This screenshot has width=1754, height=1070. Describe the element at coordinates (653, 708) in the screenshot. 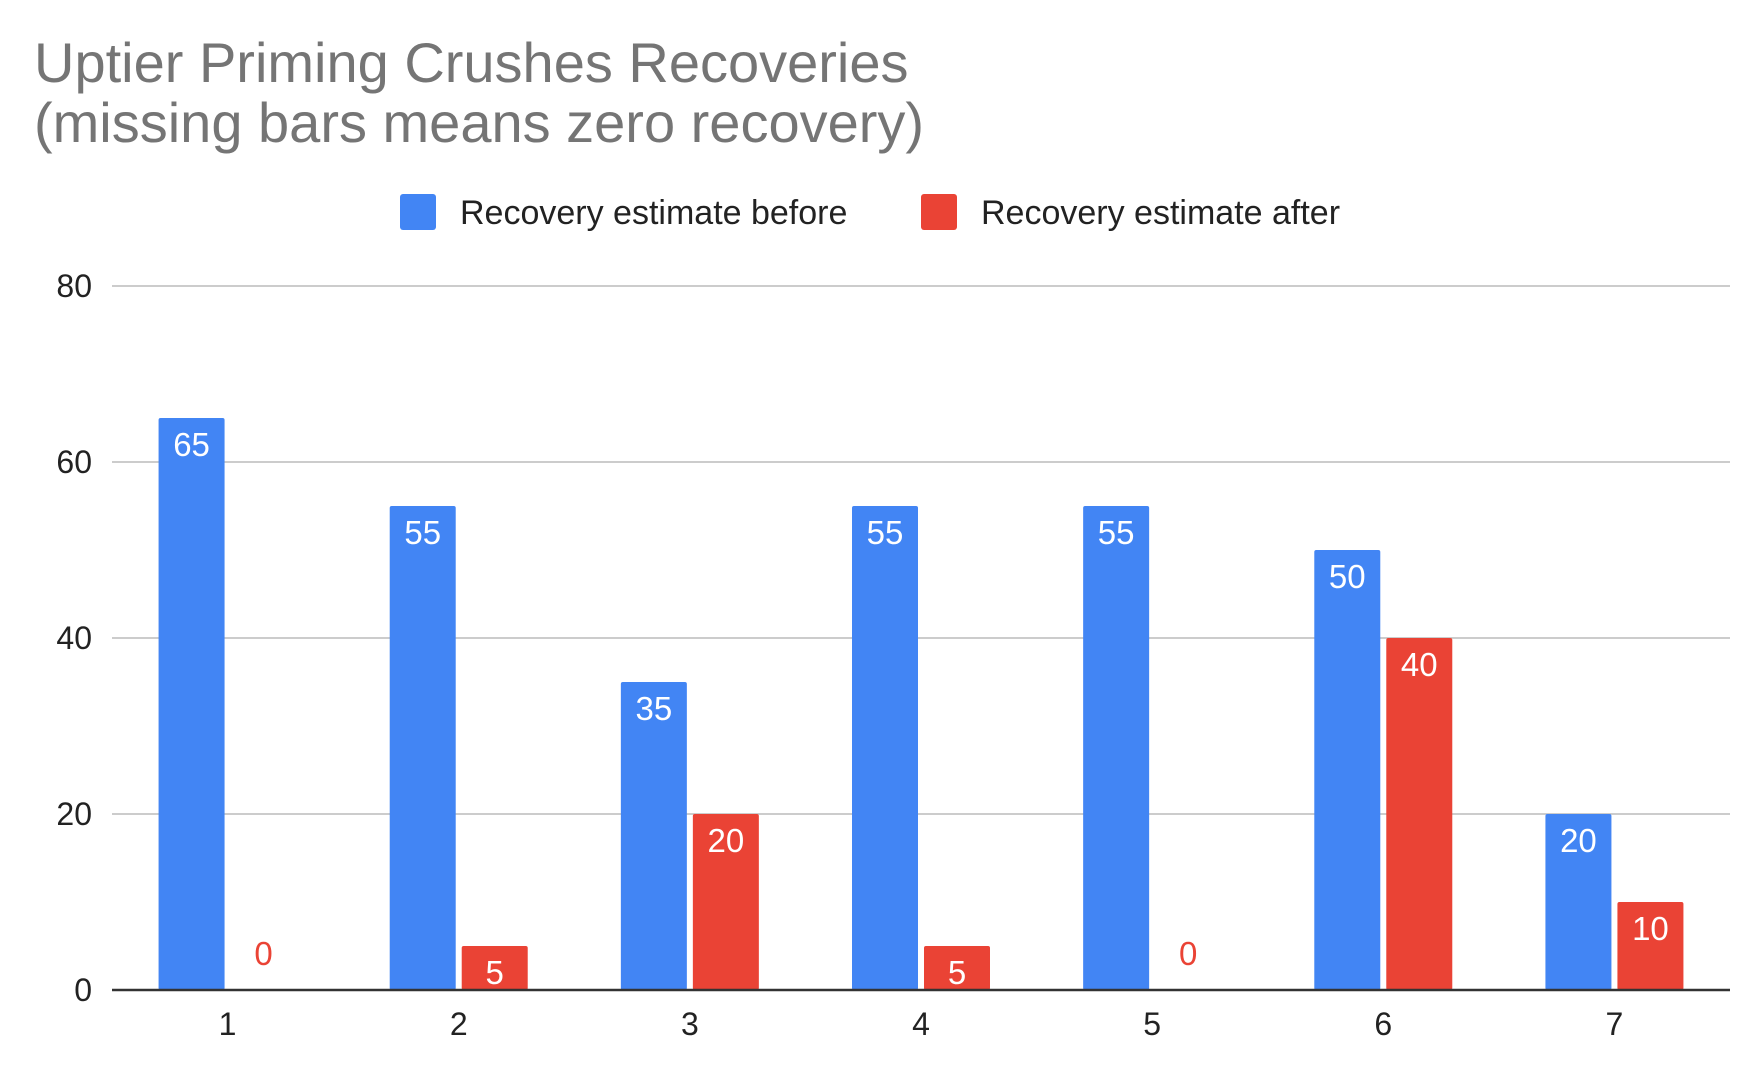

I see `bar-data-label: 35` at that location.